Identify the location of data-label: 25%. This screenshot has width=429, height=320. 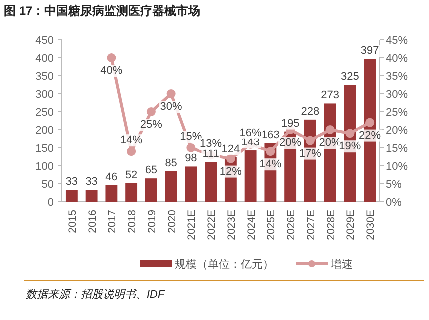
(151, 125).